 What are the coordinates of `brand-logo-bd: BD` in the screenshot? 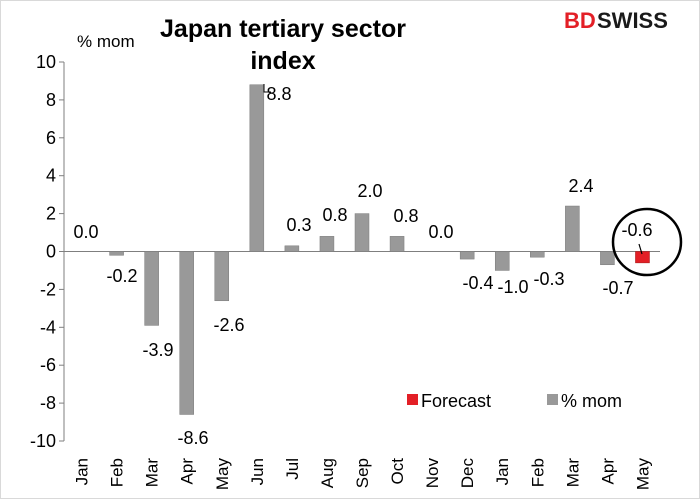 It's located at (580, 20).